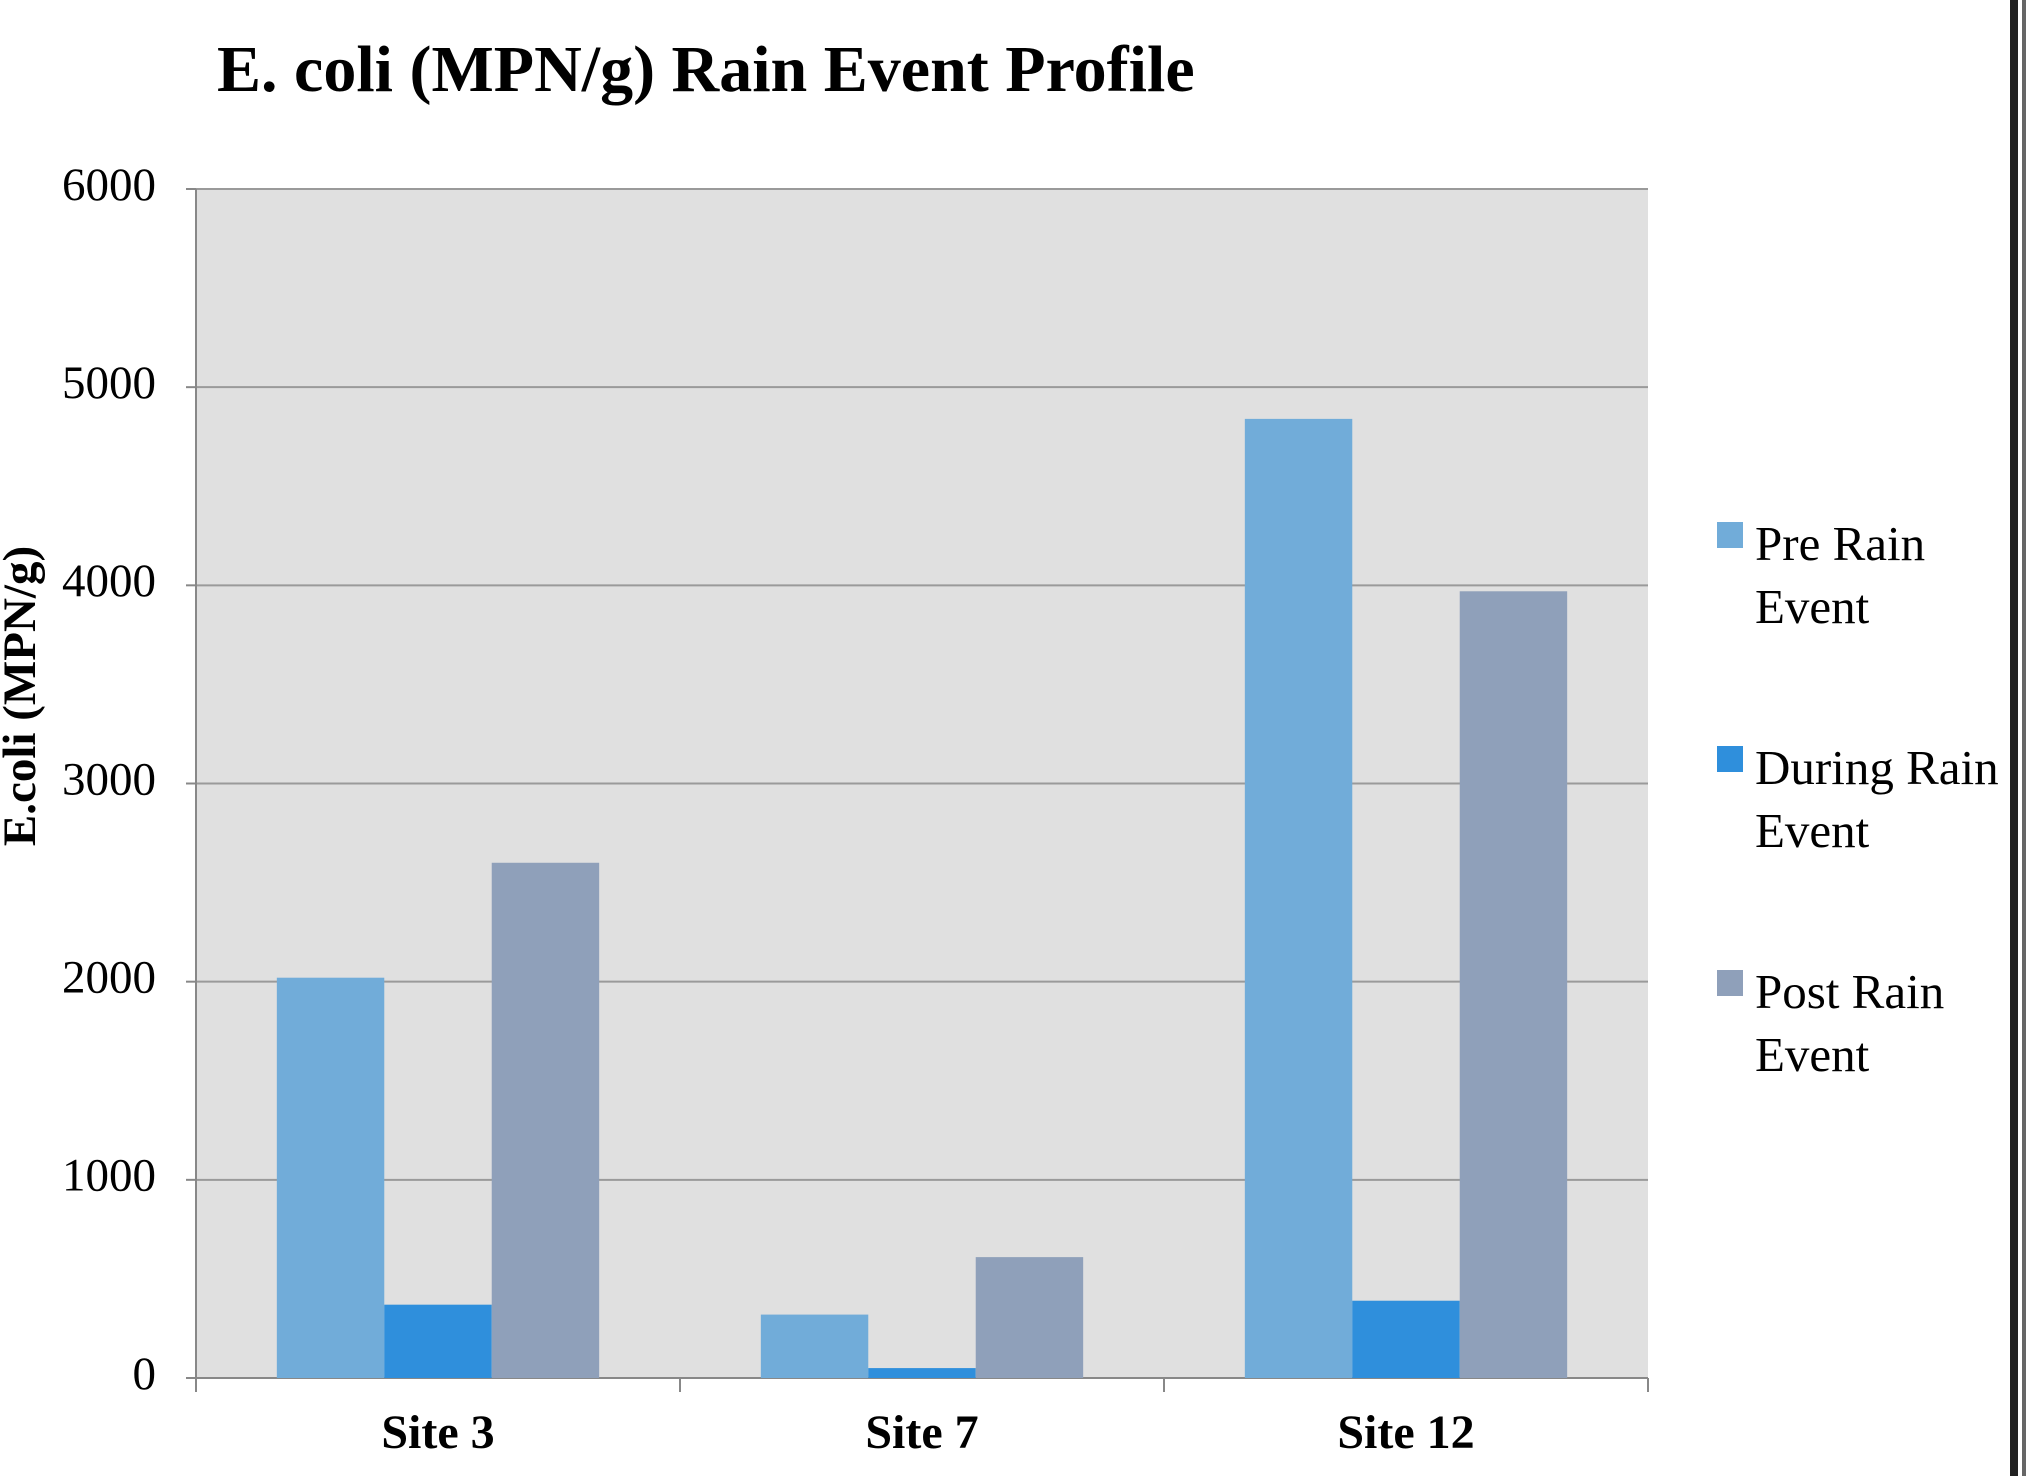 The width and height of the screenshot is (2040, 1476). What do you see at coordinates (109, 185) in the screenshot?
I see `y-tick-label: 6000` at bounding box center [109, 185].